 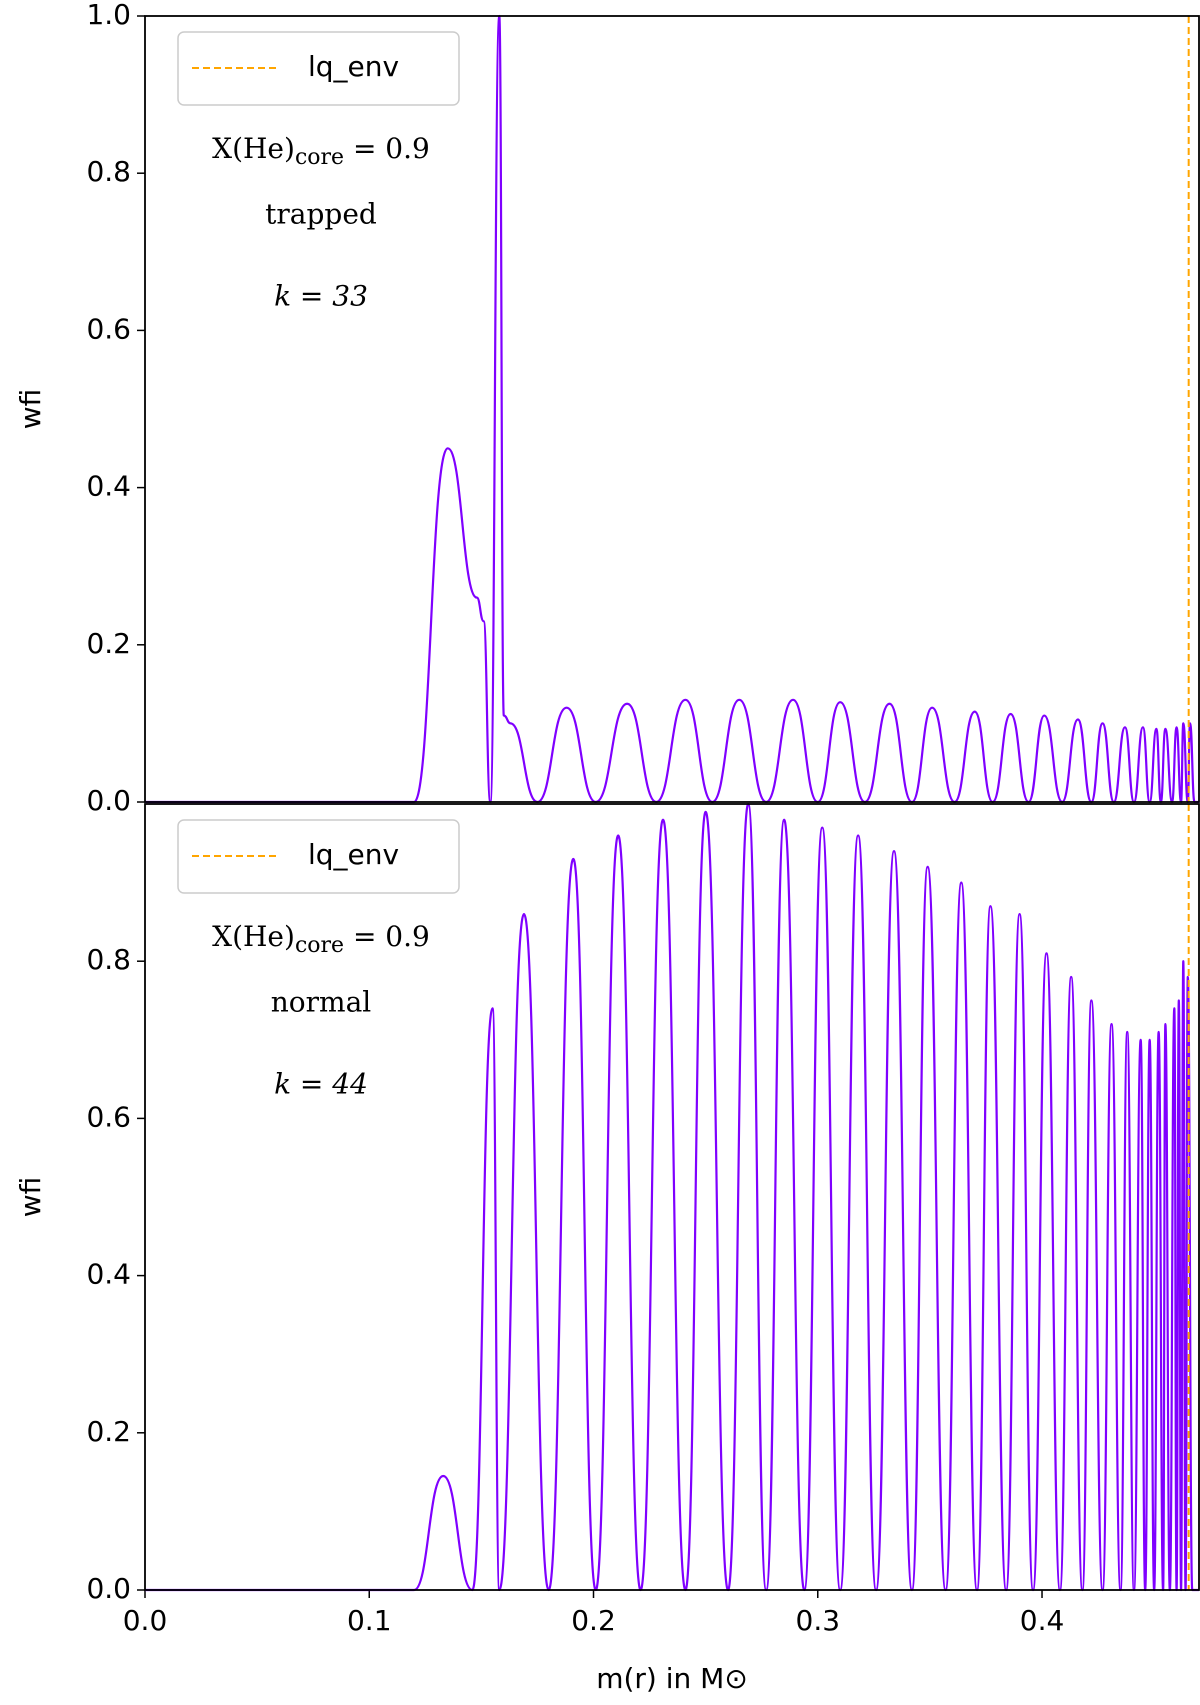 What do you see at coordinates (321, 1084) in the screenshot?
I see `k-label: k = 44` at bounding box center [321, 1084].